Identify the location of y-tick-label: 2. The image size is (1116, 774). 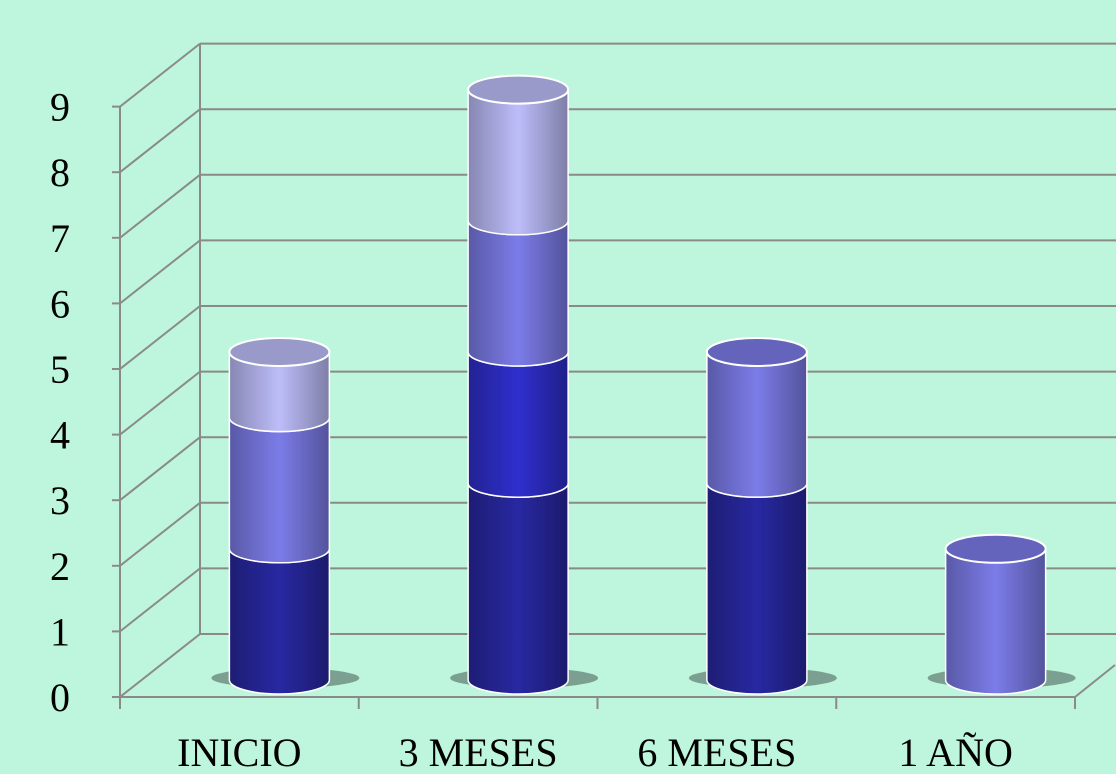
(60, 566).